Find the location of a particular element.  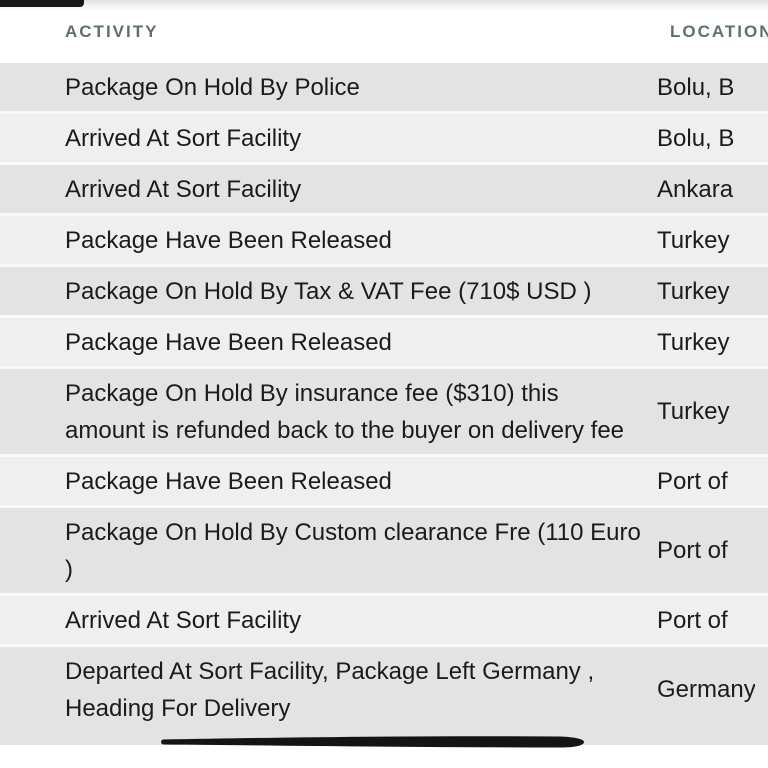

top-edge-shade is located at coordinates (384, 6).